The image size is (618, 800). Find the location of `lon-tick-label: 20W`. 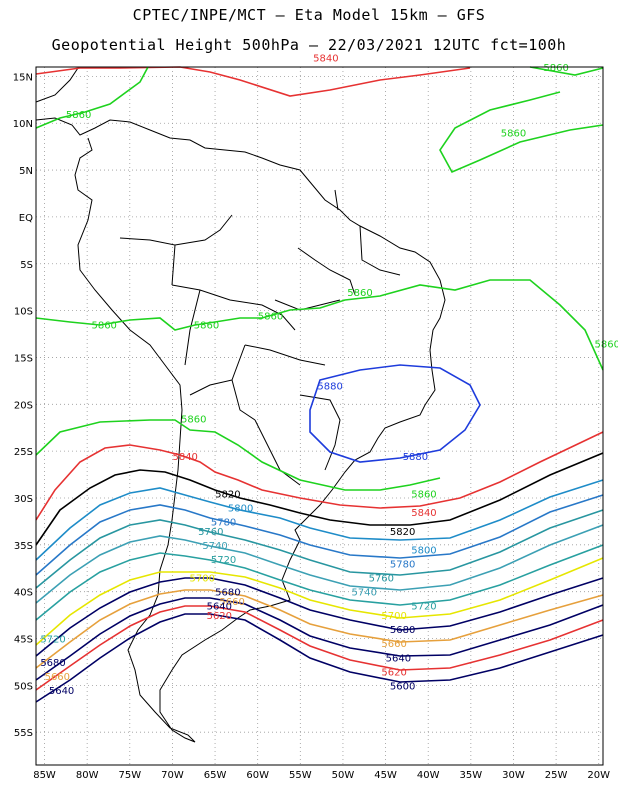

lon-tick-label: 20W is located at coordinates (598, 775).